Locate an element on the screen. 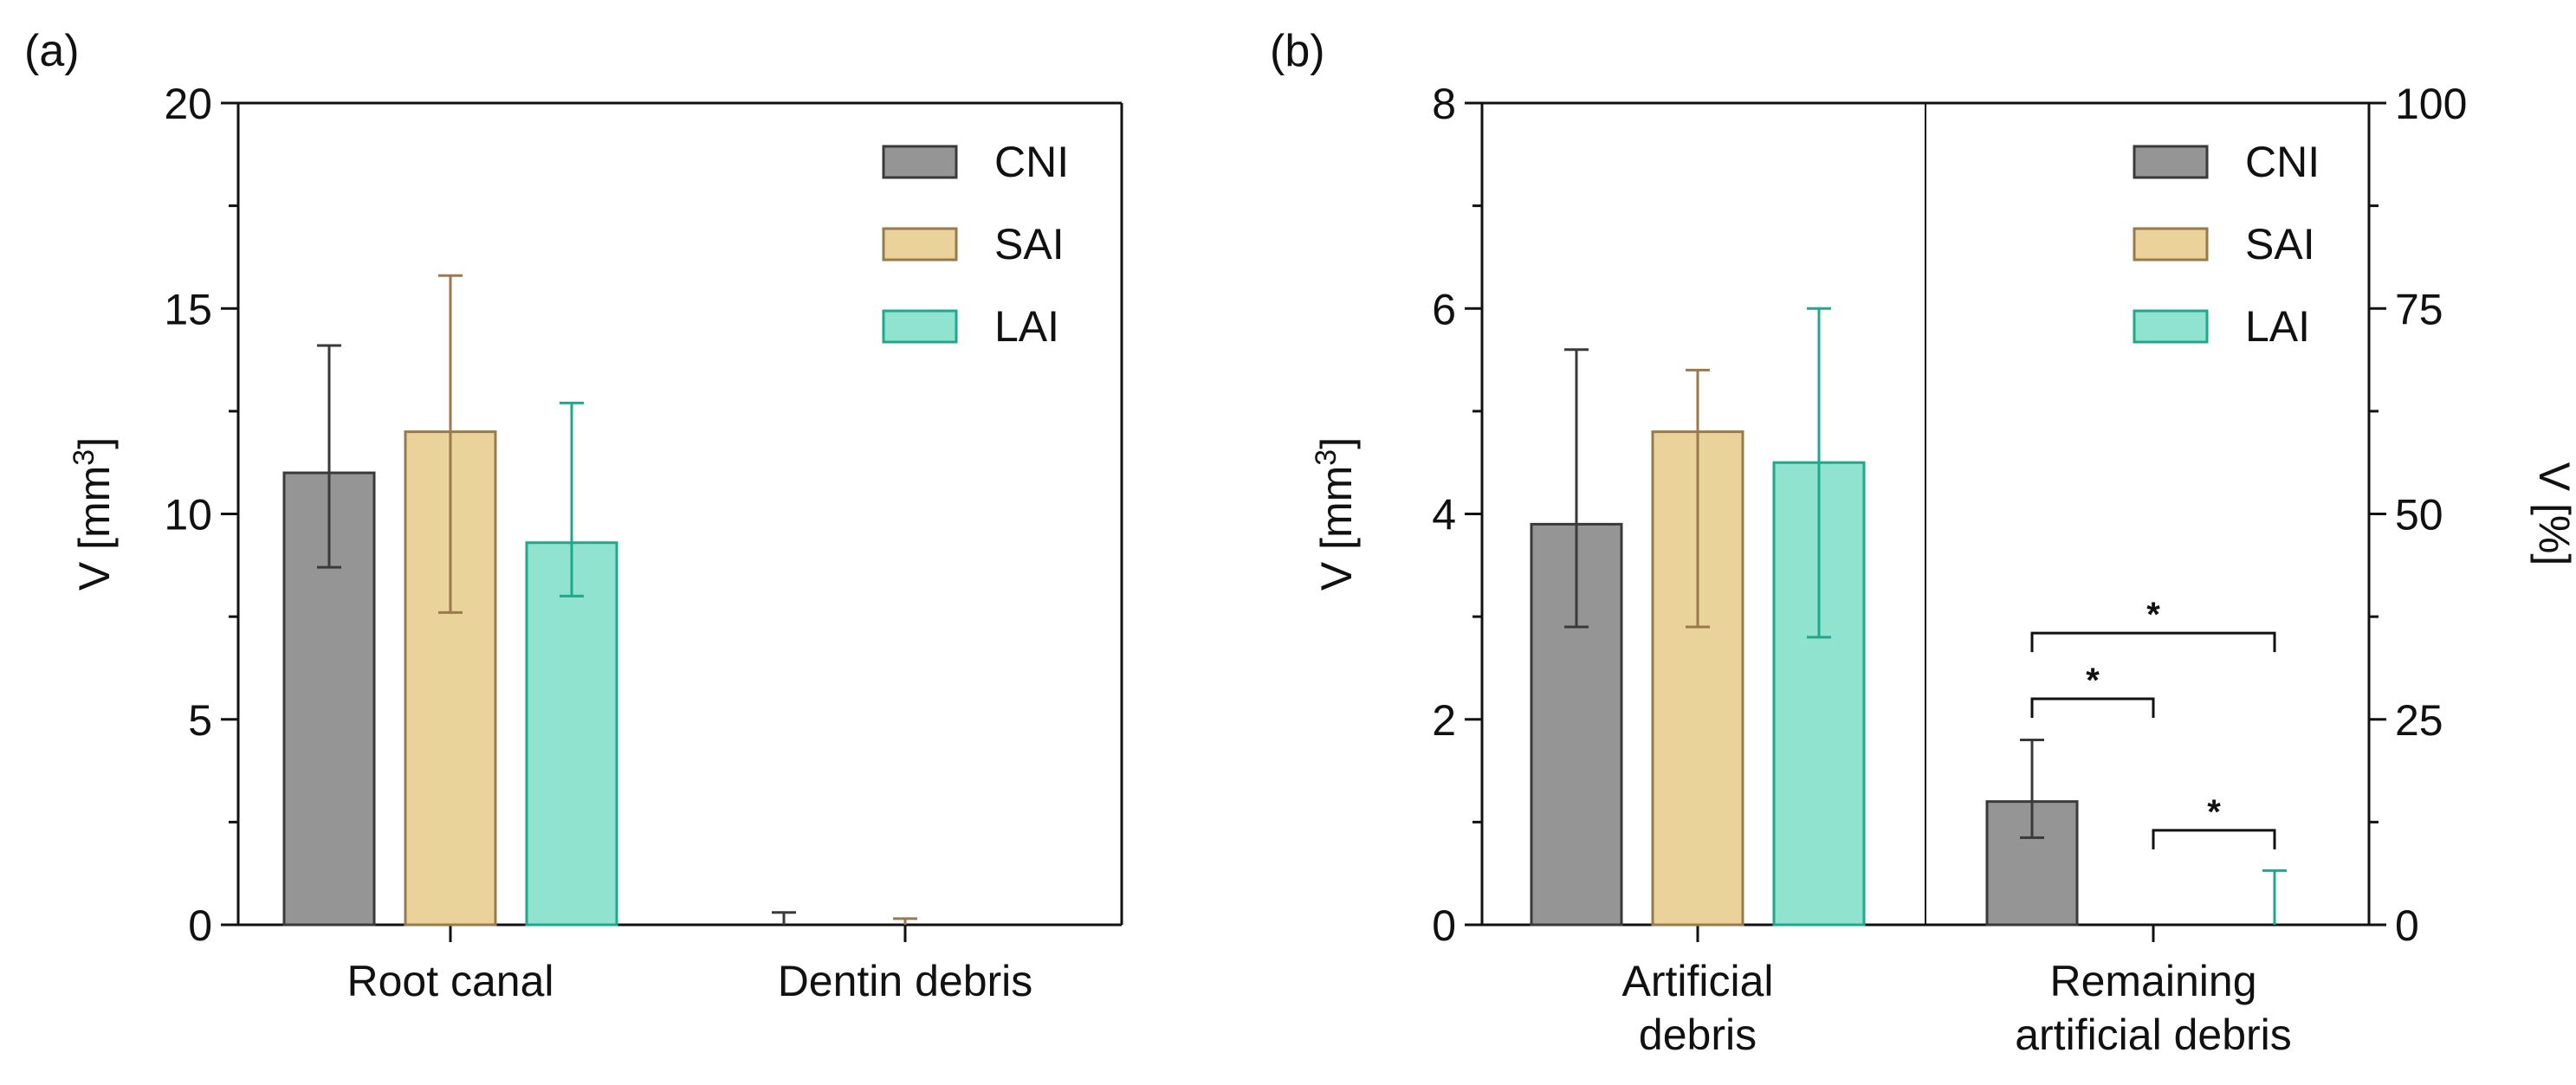  x-tick-label: Artificial debris is located at coordinates (1697, 1008).